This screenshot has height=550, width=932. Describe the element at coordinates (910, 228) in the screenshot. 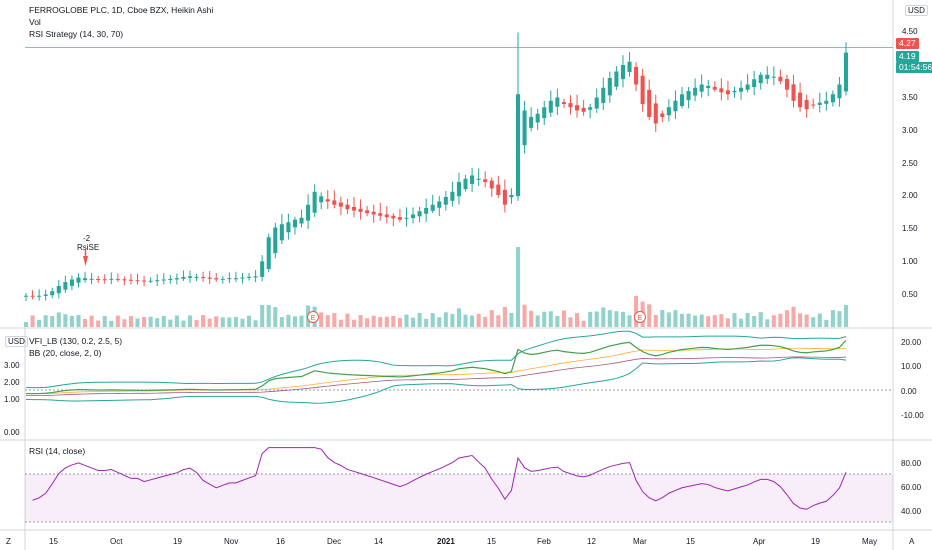

I see `axis-price-label: 1.50` at that location.